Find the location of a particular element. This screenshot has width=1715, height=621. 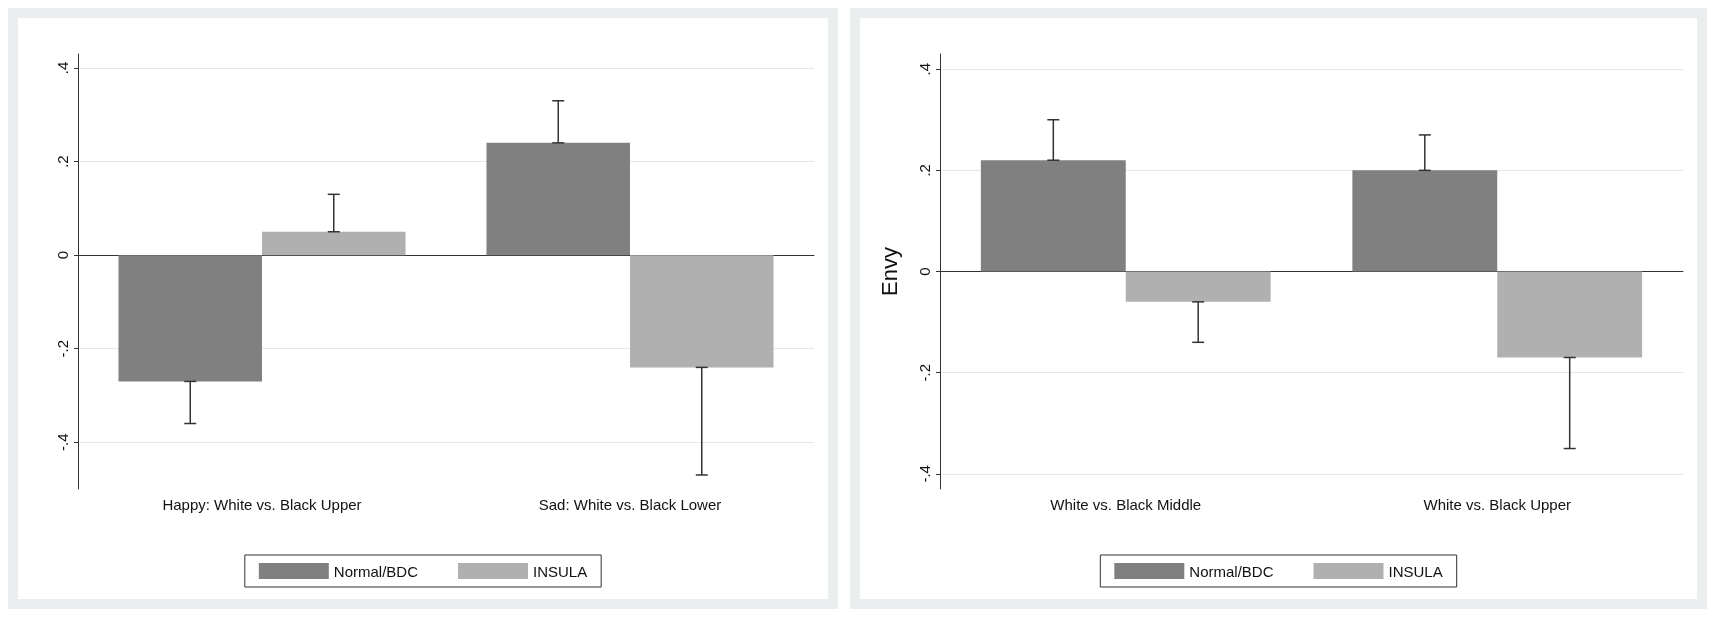

y-axis-title: Envy is located at coordinates (889, 271).